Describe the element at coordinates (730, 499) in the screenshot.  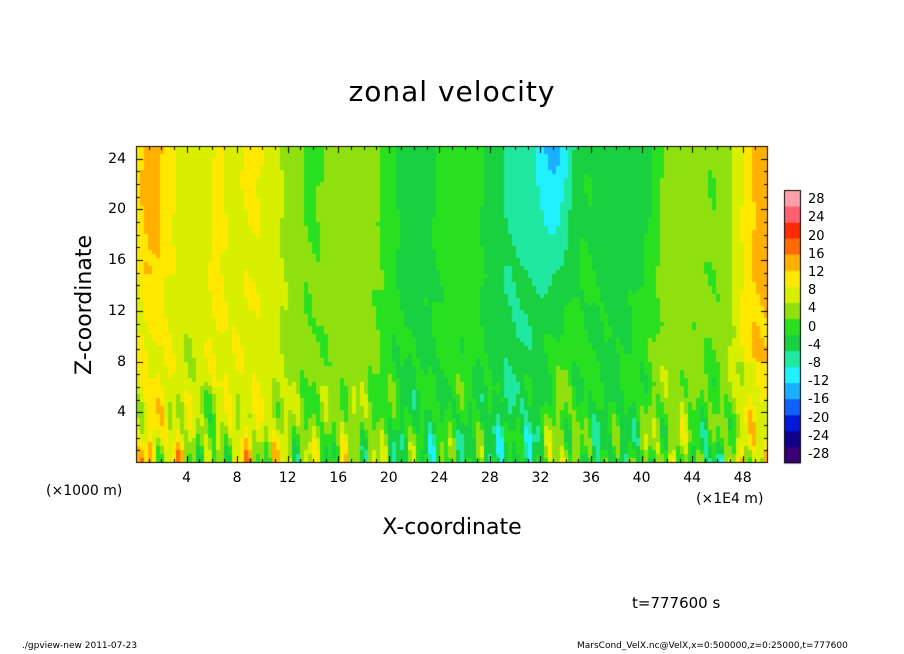
I see `x-unit-label-right: (×1E4 m)` at that location.